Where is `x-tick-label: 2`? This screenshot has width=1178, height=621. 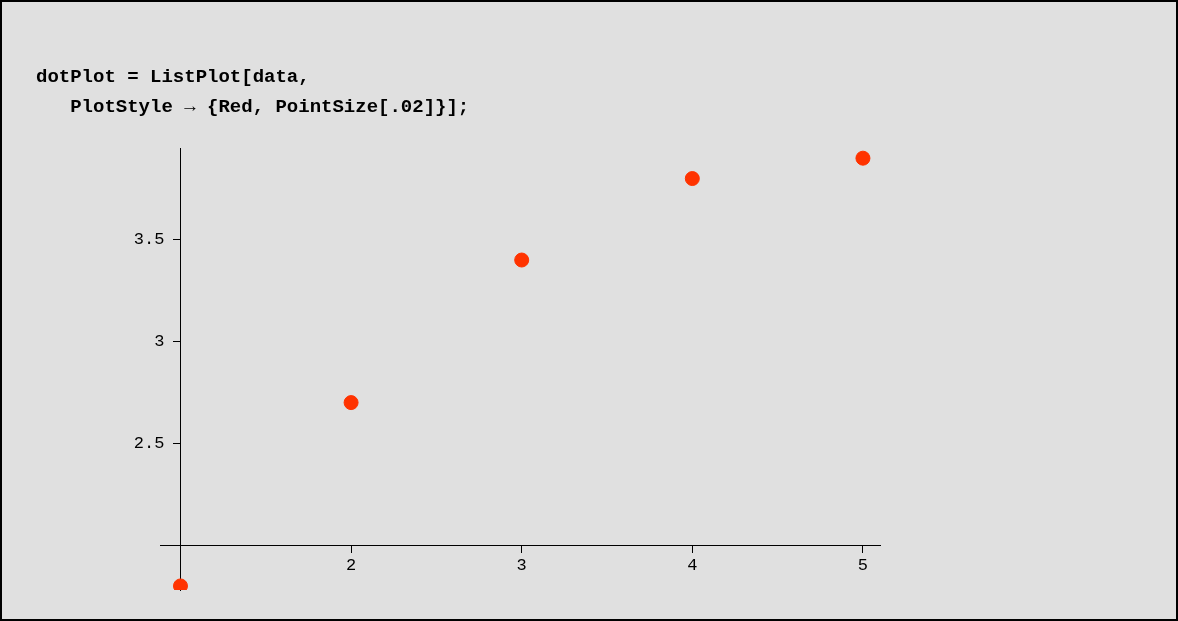
x-tick-label: 2 is located at coordinates (351, 565).